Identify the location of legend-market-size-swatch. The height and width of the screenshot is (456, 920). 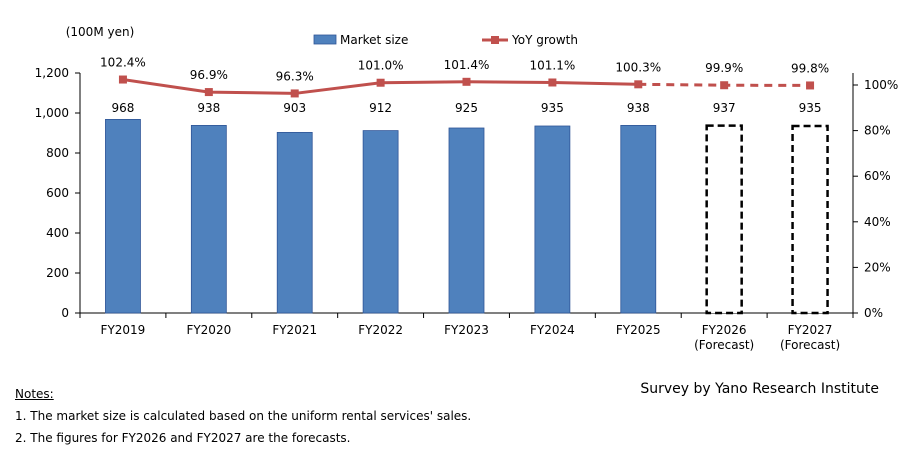
(325, 39).